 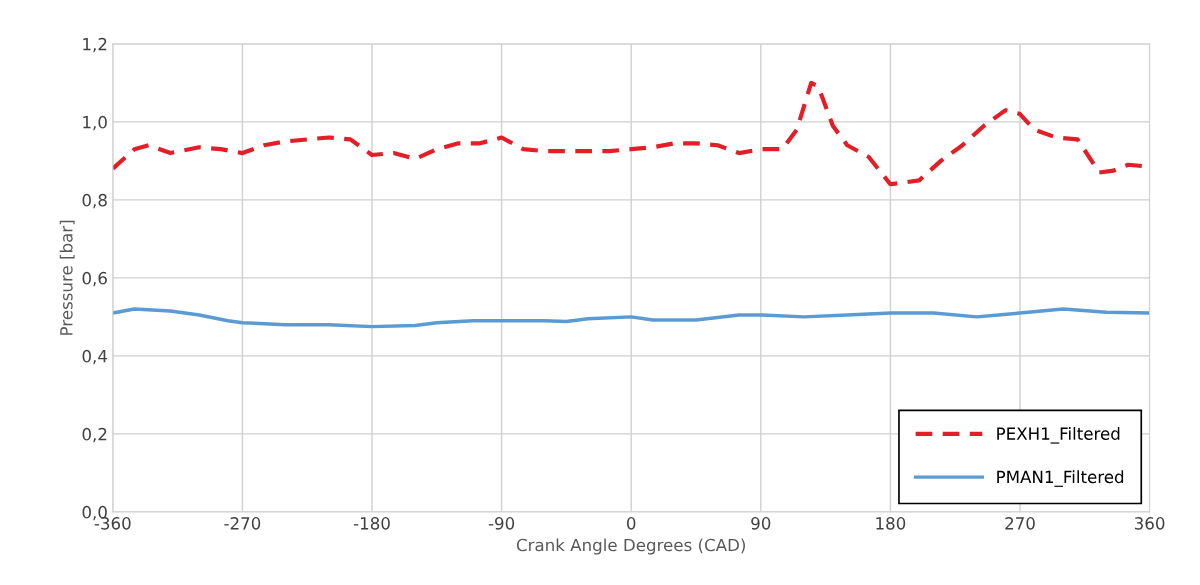 What do you see at coordinates (761, 523) in the screenshot?
I see `x-tick-label: 90` at bounding box center [761, 523].